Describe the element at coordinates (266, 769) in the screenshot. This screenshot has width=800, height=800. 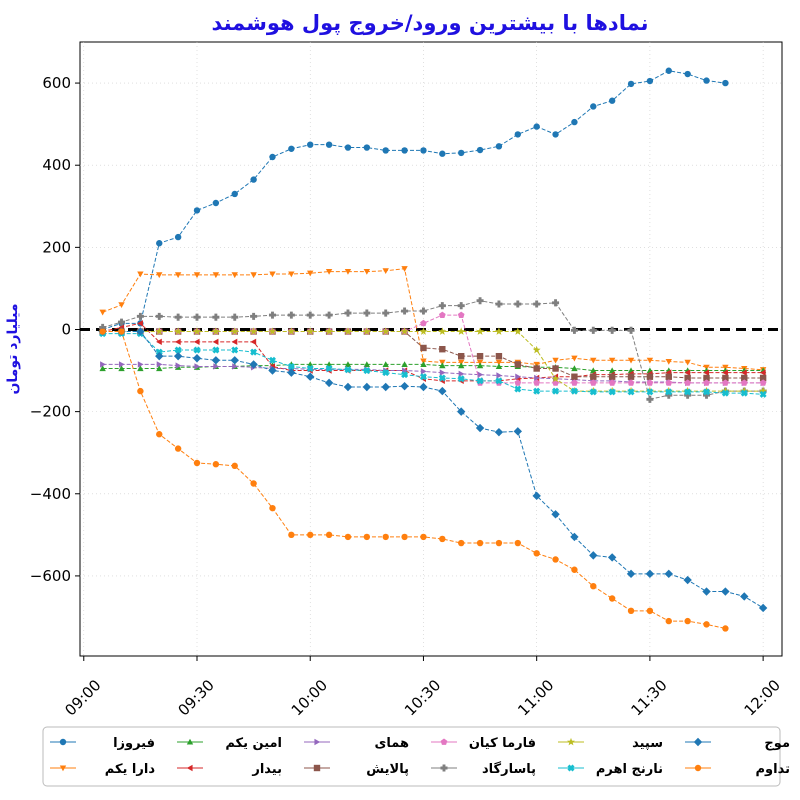
I see `legend-label: بیدار` at that location.